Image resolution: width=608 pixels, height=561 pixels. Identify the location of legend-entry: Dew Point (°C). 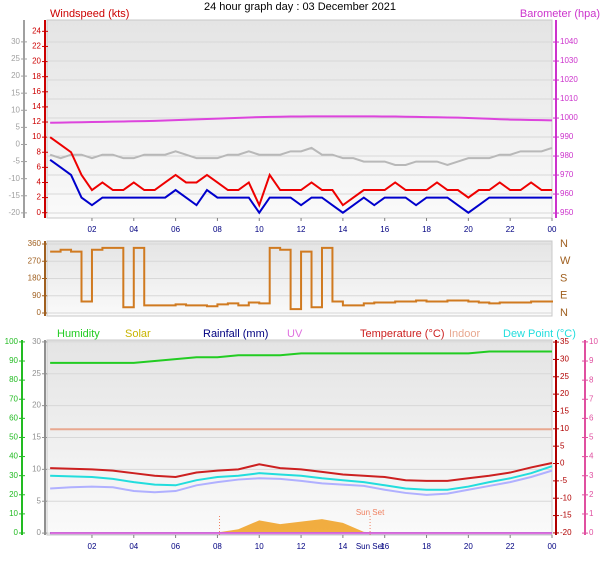
(539, 334).